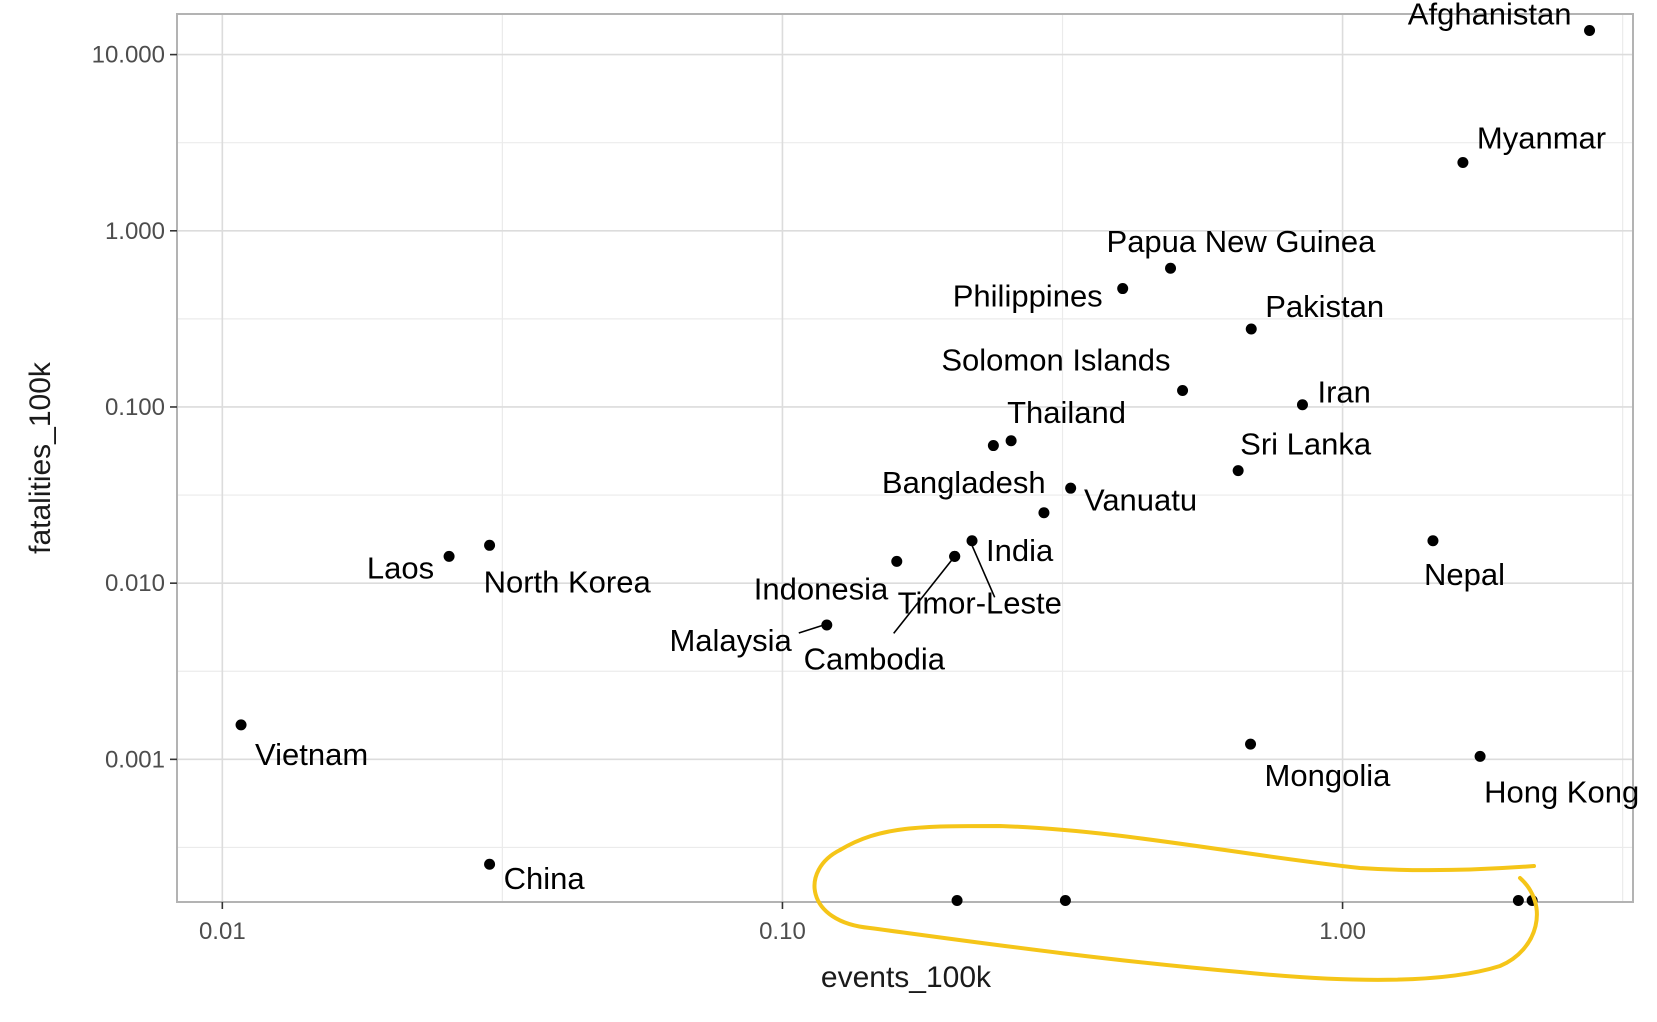 This screenshot has height=1022, width=1657. Describe the element at coordinates (400, 567) in the screenshot. I see `point-label: Laos` at that location.